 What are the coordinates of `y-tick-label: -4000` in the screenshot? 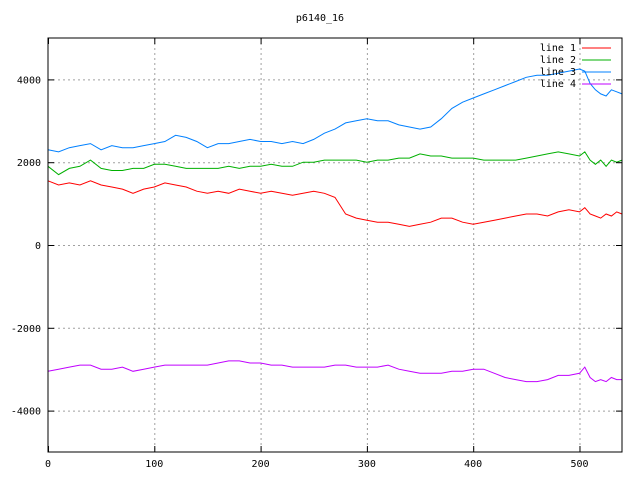 It's located at (26, 412).